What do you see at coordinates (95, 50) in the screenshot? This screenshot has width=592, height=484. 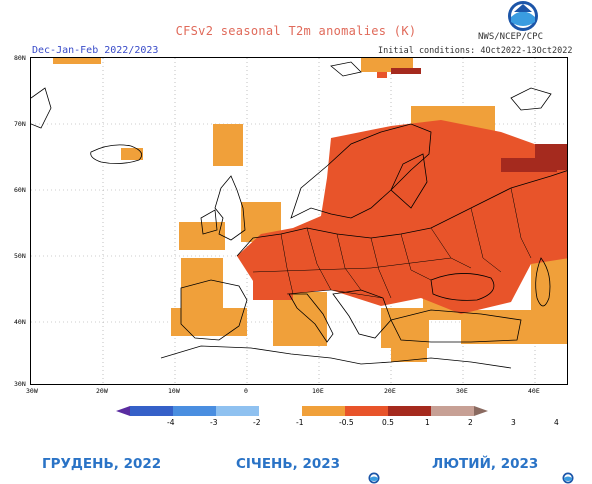 I see `forecast-period: Dec-Jan-Feb 2022/2023` at bounding box center [95, 50].